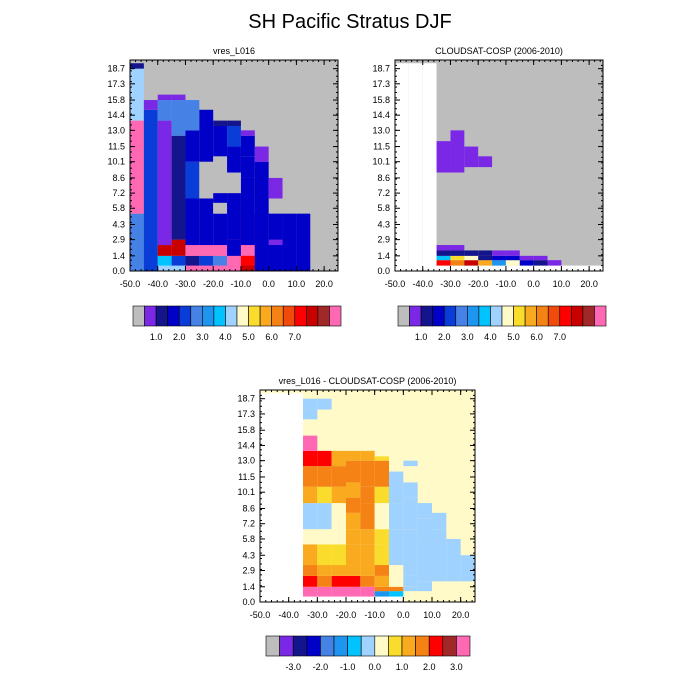 This screenshot has height=700, width=700. Describe the element at coordinates (156, 337) in the screenshot. I see `colorbar-label: 1.0` at that location.